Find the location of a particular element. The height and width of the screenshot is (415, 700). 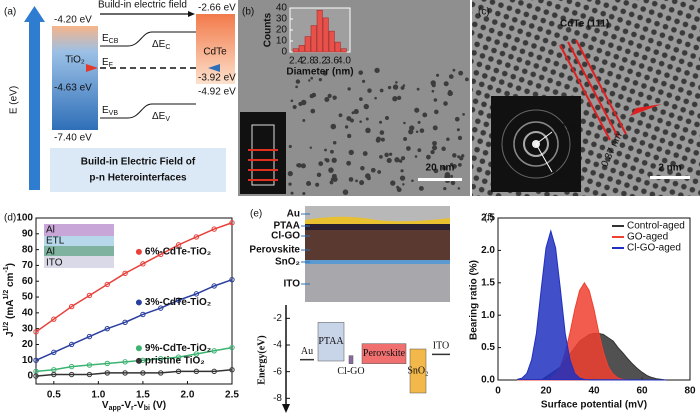

x-tick-label: 80 is located at coordinates (690, 391).